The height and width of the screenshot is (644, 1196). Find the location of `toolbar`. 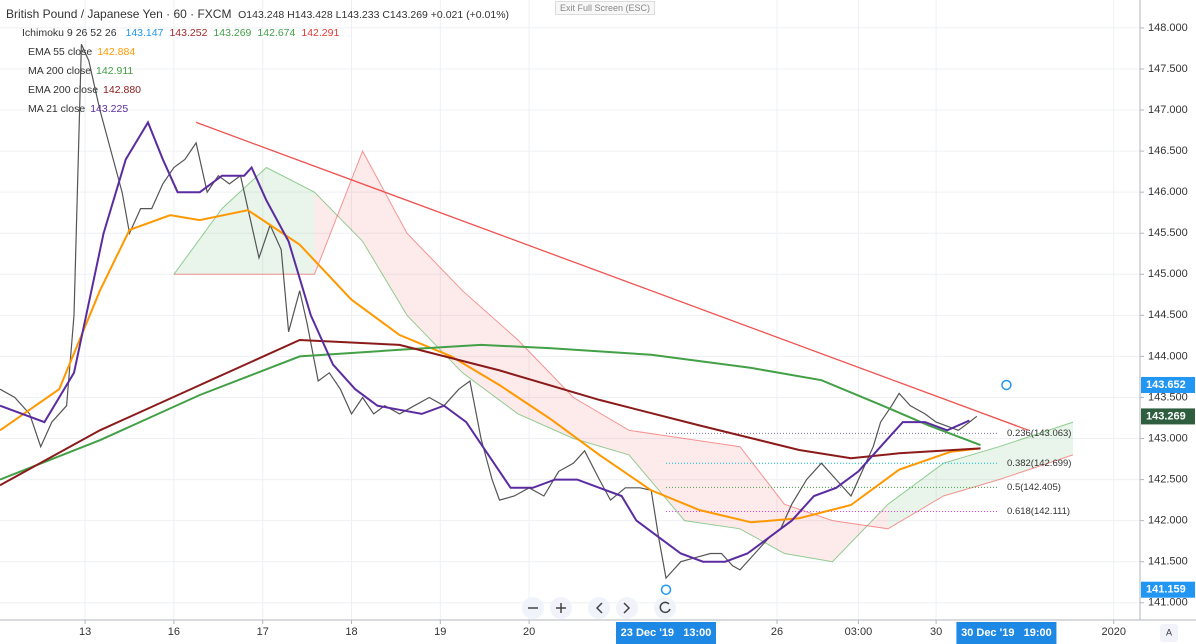

toolbar is located at coordinates (599, 608).